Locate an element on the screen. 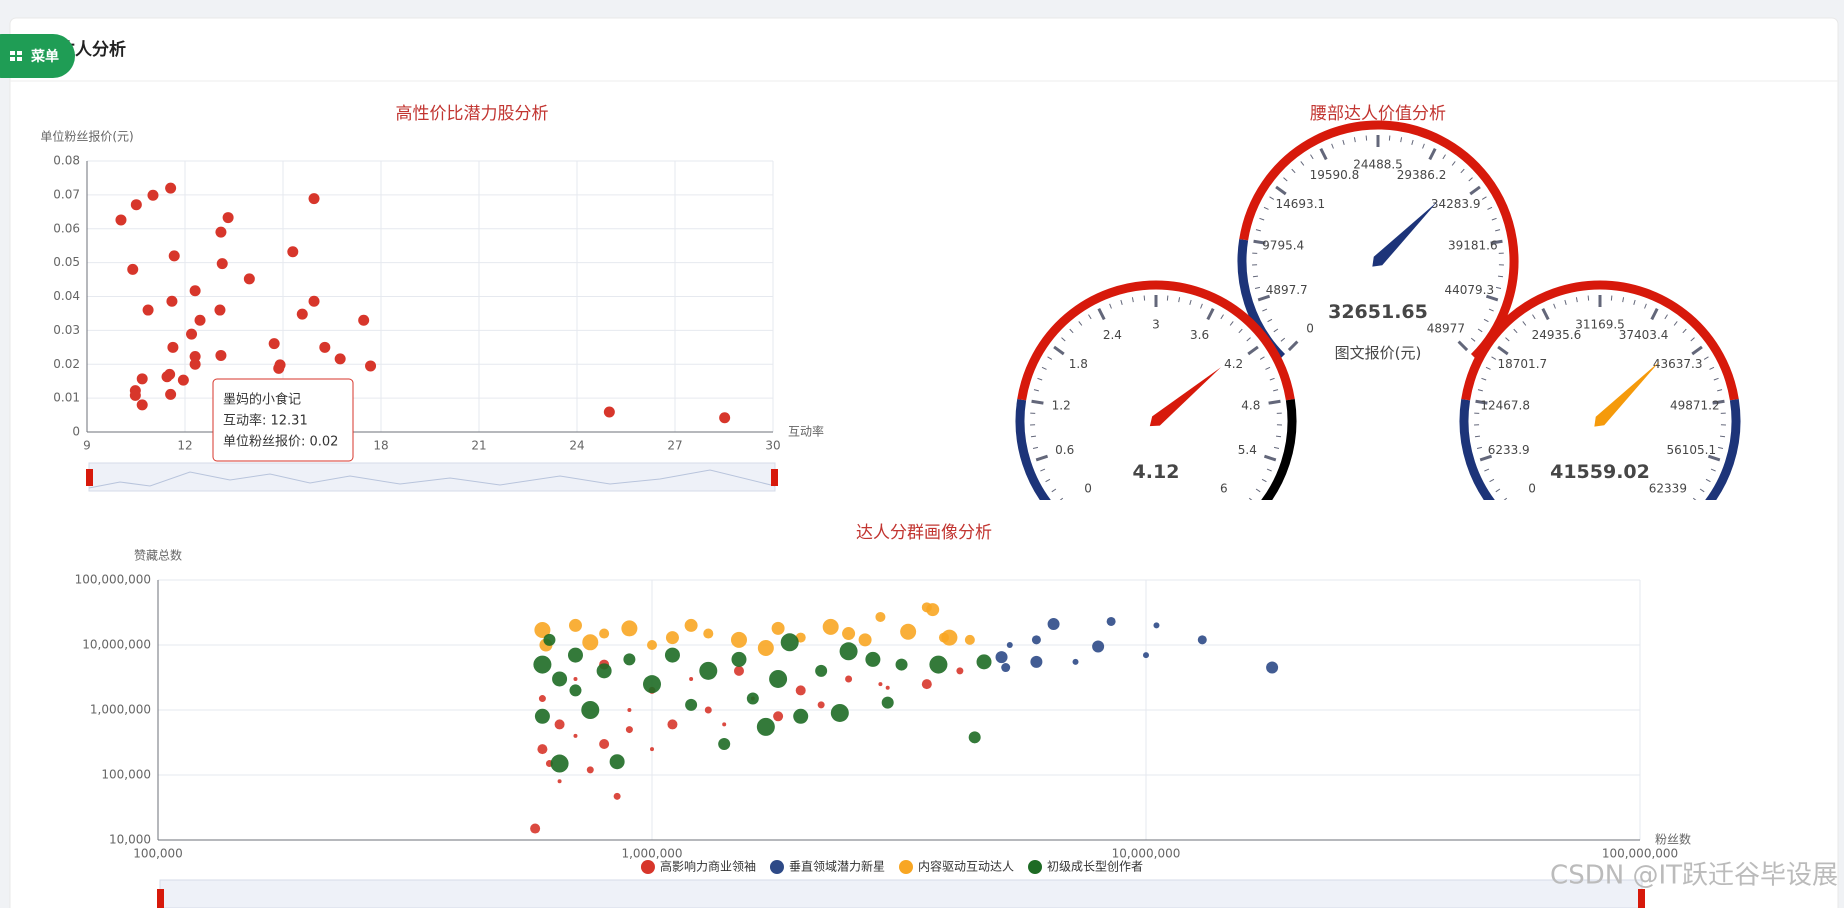 This screenshot has height=908, width=1844. gauge-tick-label: 48977 is located at coordinates (1446, 328).